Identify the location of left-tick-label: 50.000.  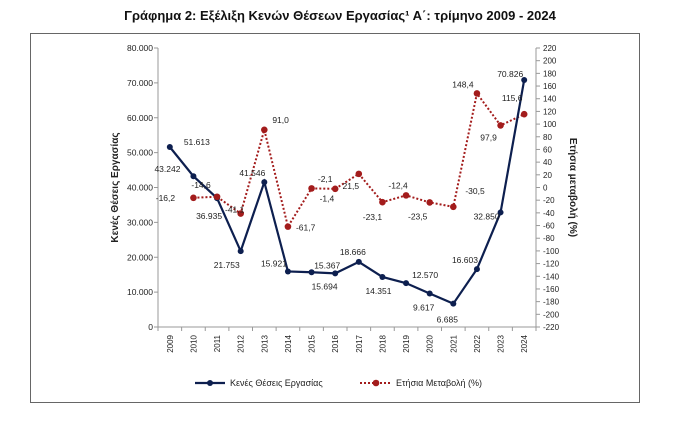
(140, 153).